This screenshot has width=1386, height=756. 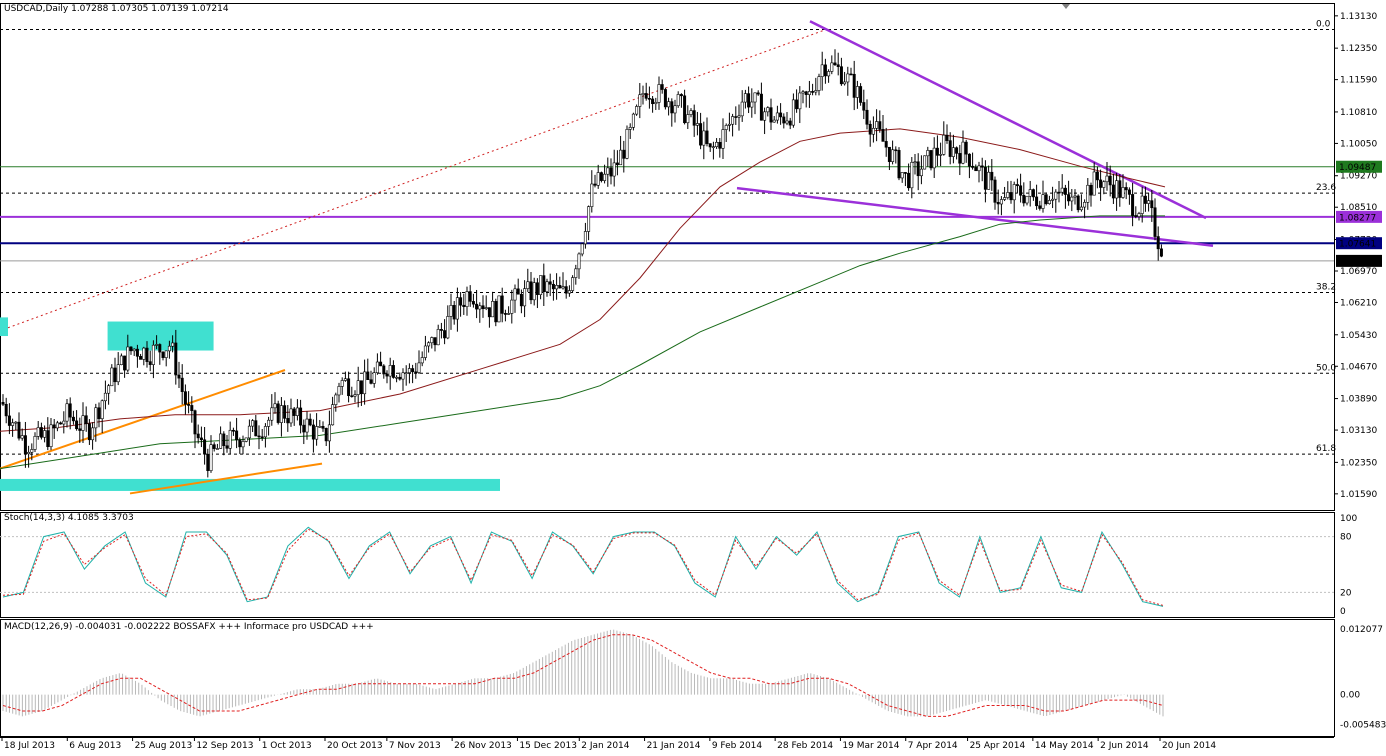 I want to click on price-tick-label: 1.12350, so click(x=1358, y=49).